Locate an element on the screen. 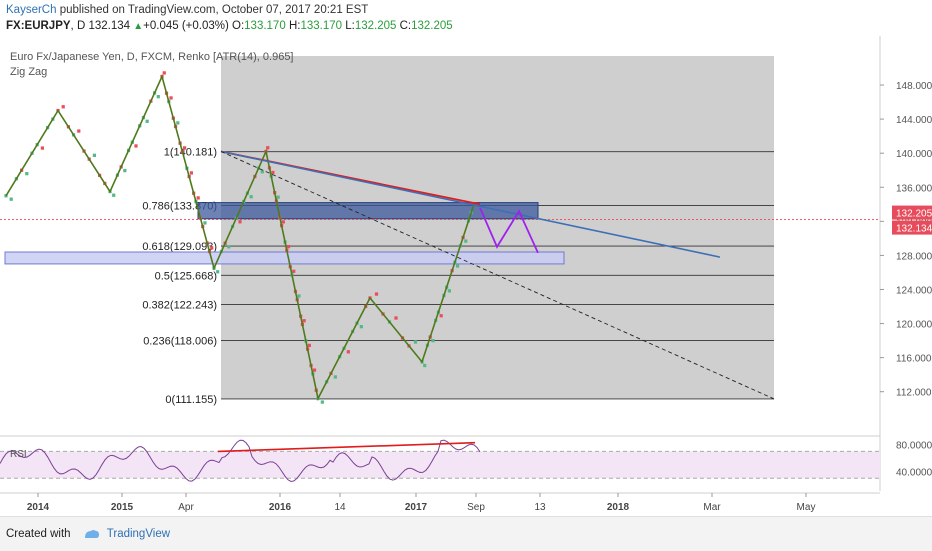 The height and width of the screenshot is (551, 932). price-tick-label: 136.000 is located at coordinates (914, 188).